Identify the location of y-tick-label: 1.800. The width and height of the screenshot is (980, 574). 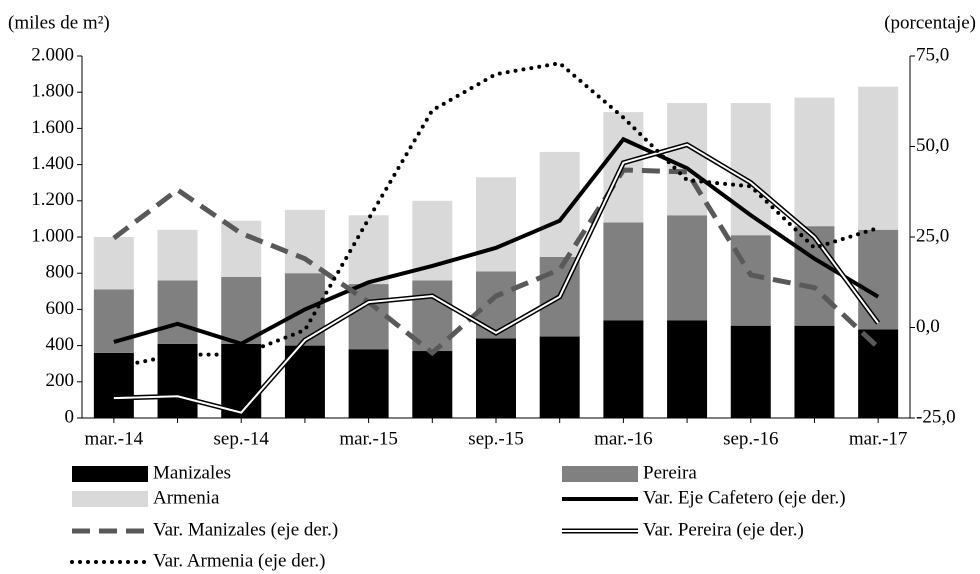
(52, 91).